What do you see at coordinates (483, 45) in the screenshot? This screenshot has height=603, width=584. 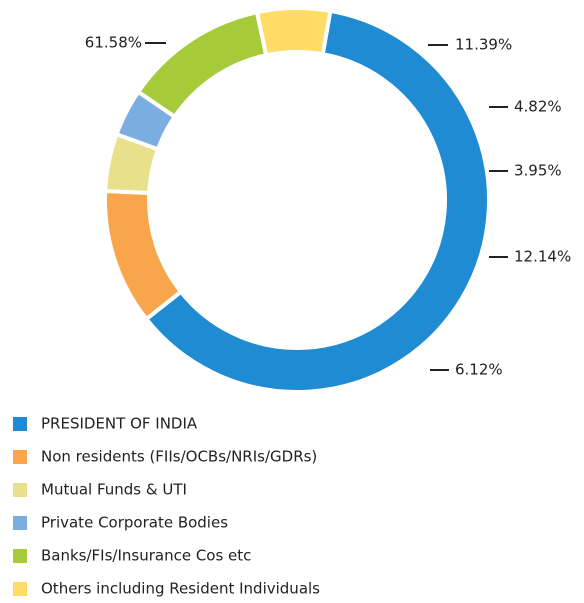 I see `value-label: 11.39%` at bounding box center [483, 45].